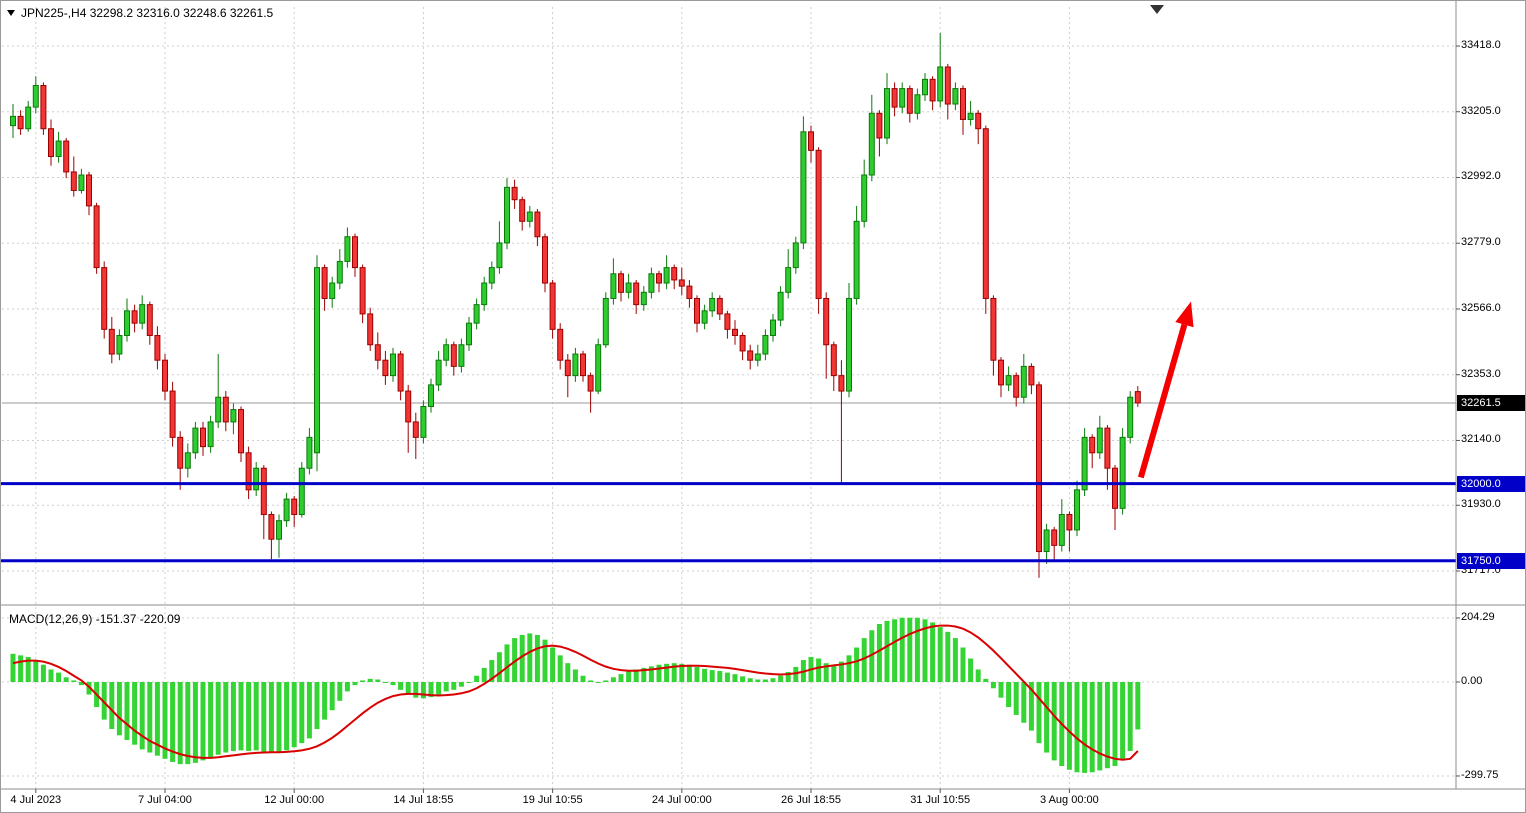  I want to click on time-tick-label: 31 Jul 10:55, so click(940, 800).